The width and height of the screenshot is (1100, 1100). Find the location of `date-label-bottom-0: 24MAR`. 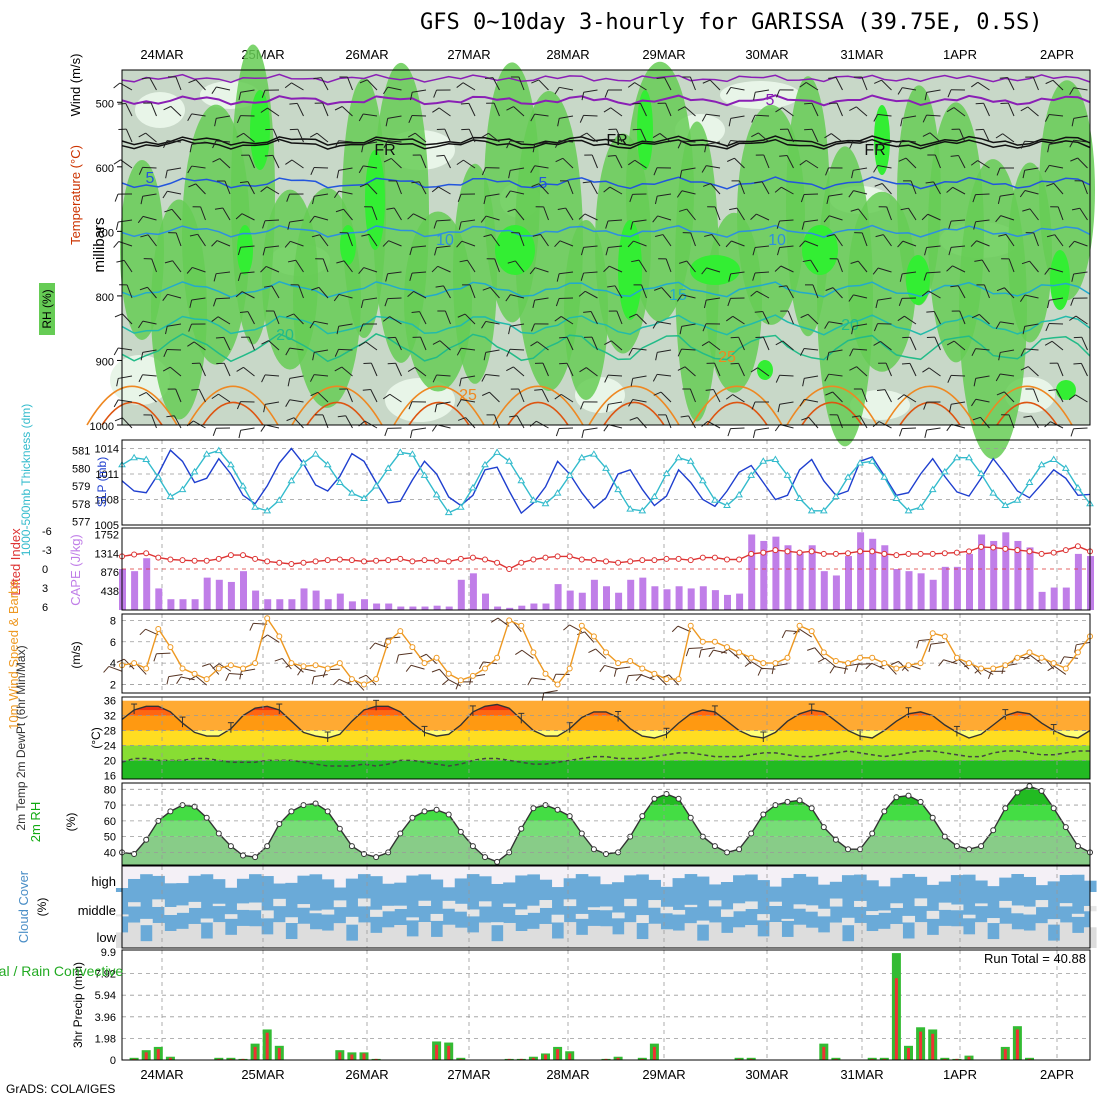

date-label-bottom-0: 24MAR is located at coordinates (162, 1074).